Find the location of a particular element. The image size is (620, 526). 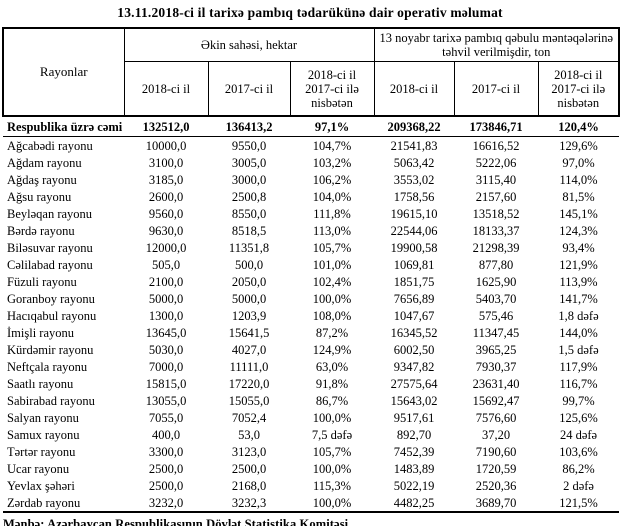

value-cell: 86,7% is located at coordinates (332, 400).